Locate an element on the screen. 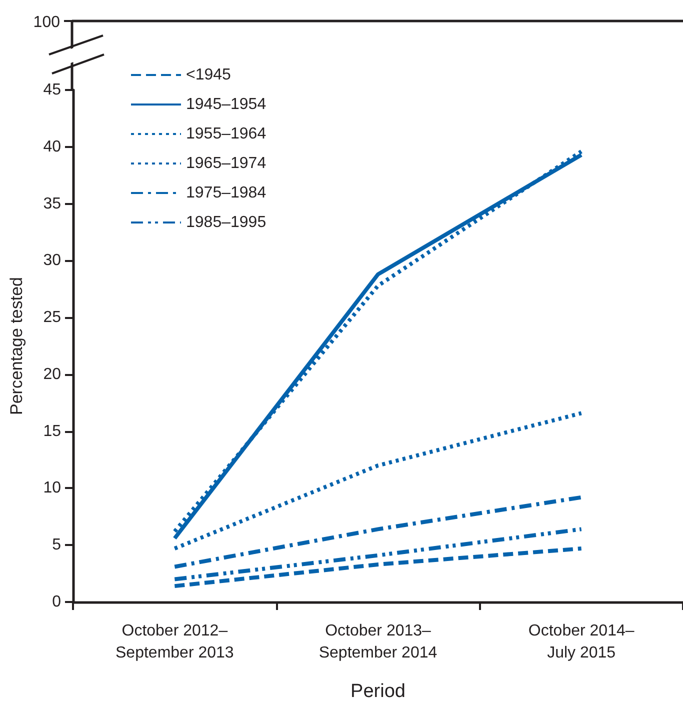  y-tick-label: 40 is located at coordinates (52, 147).